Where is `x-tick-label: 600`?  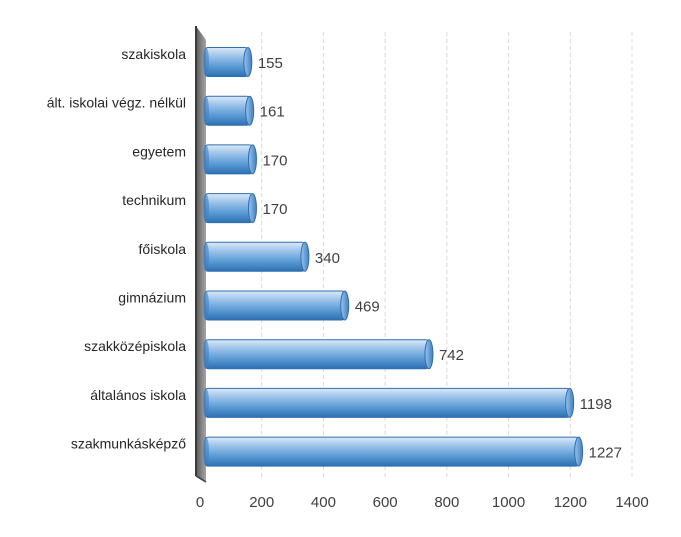 x-tick-label: 600 is located at coordinates (385, 502).